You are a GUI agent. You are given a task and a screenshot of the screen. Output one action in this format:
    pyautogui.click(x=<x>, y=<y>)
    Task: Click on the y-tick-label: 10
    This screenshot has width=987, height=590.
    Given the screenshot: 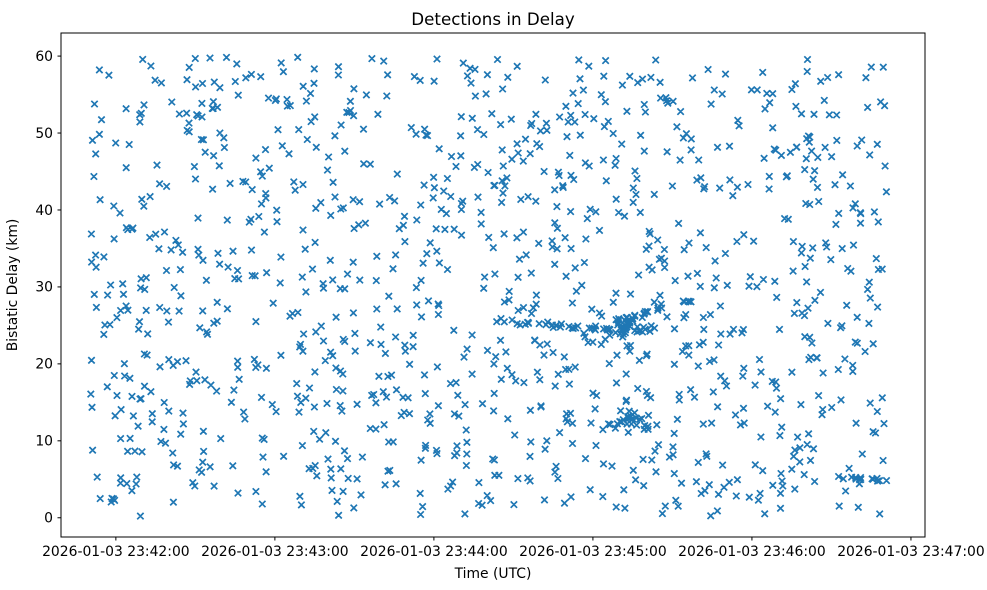 What is the action you would take?
    pyautogui.click(x=44, y=442)
    